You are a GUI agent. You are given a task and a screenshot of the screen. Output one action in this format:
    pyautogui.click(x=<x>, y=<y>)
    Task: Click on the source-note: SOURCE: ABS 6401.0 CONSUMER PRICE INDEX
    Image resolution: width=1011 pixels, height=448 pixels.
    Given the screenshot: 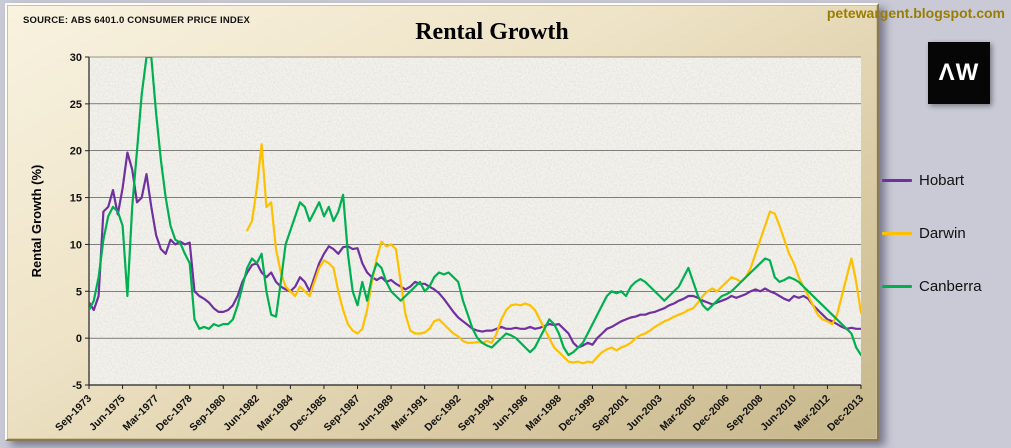 What is the action you would take?
    pyautogui.click(x=137, y=20)
    